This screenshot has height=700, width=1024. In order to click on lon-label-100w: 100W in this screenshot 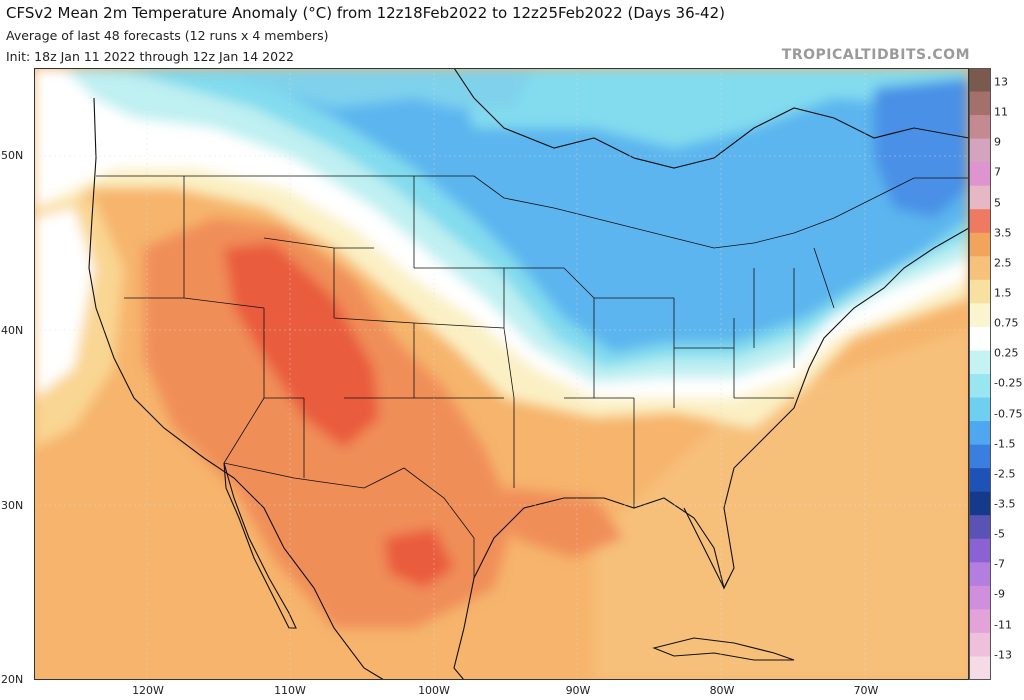, I will do `click(434, 690)`.